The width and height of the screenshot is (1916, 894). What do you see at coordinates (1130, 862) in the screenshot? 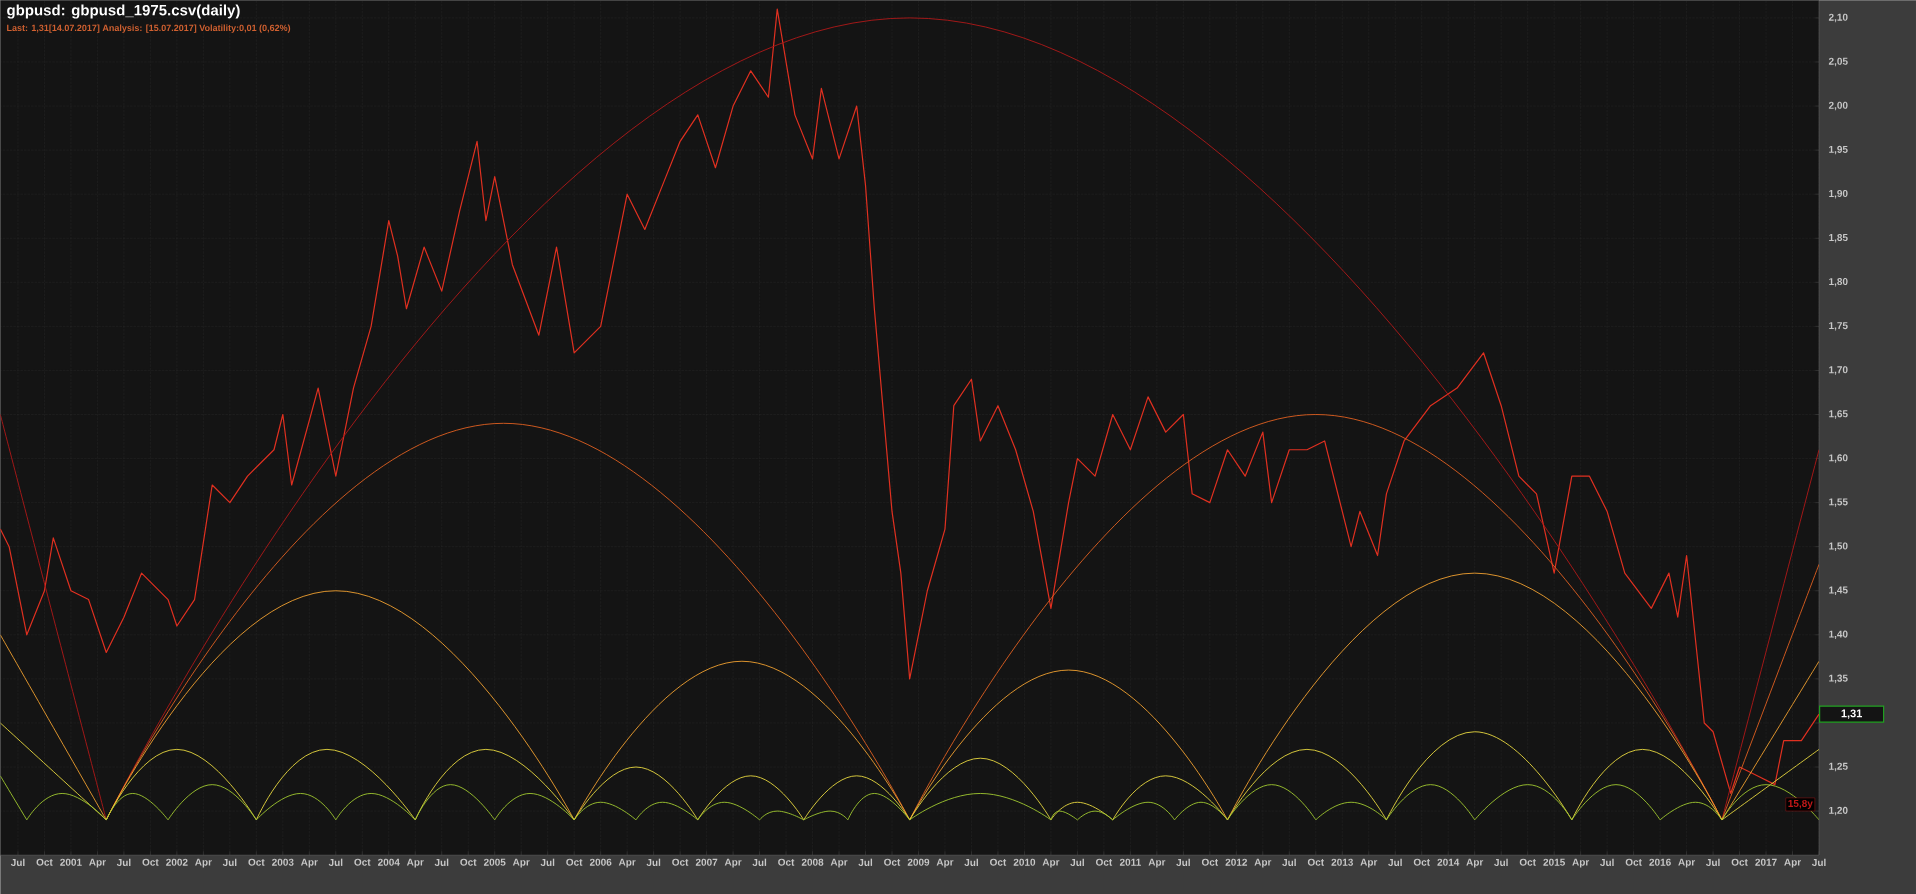
I see `x-tick-label: 2011` at bounding box center [1130, 862].